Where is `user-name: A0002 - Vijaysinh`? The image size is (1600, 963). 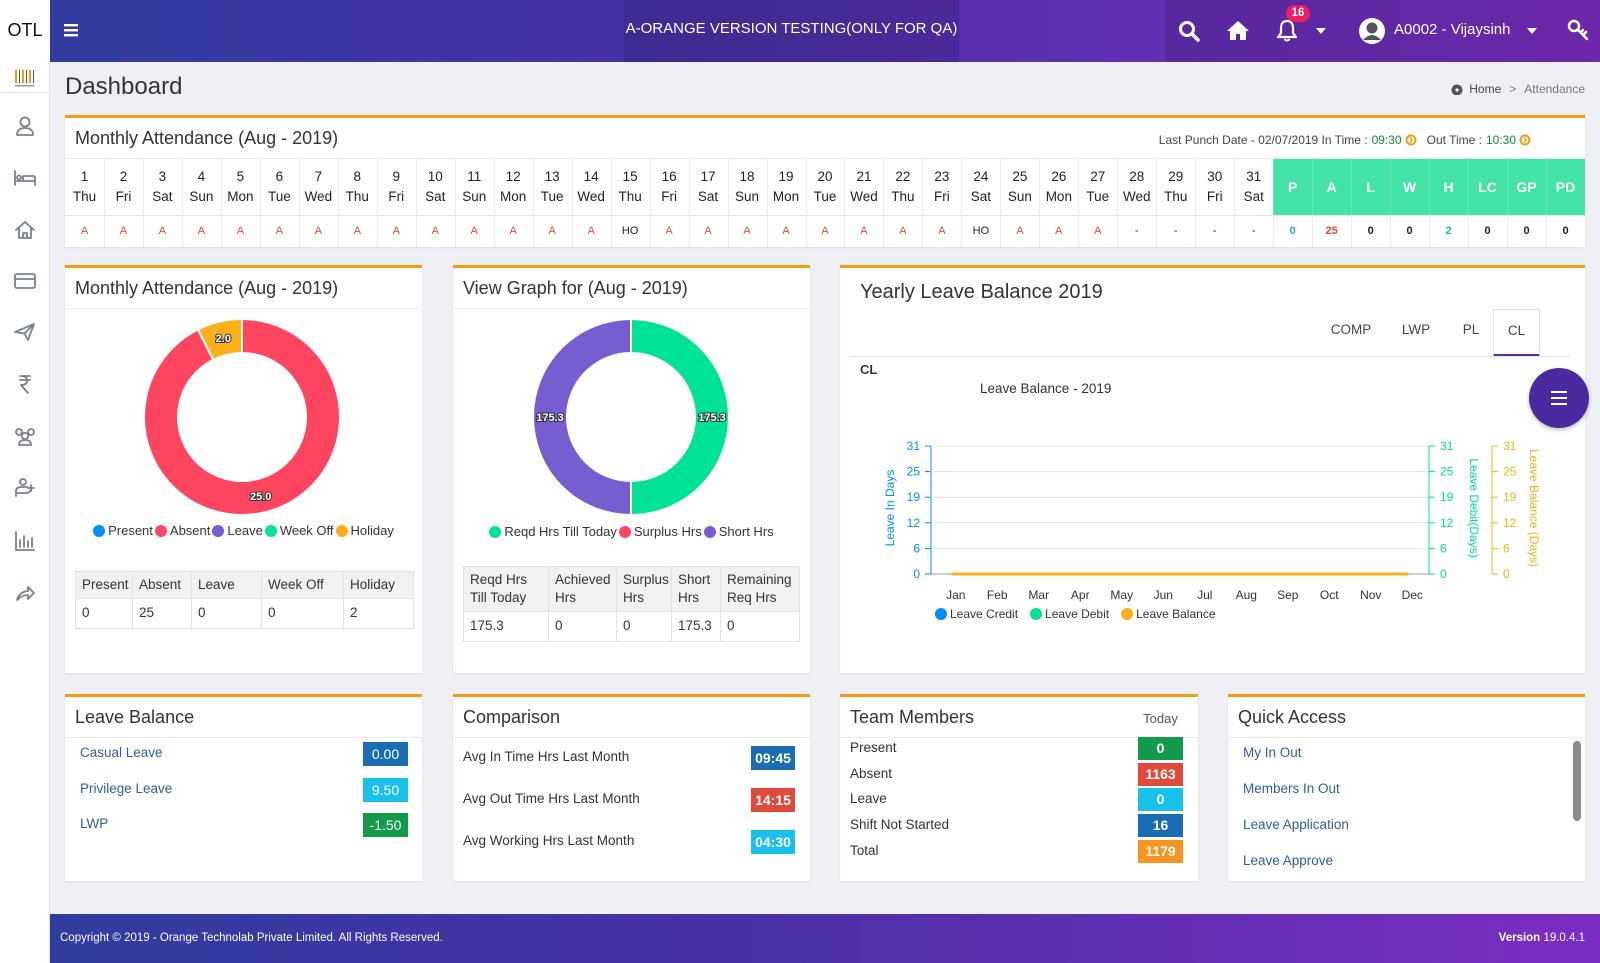
user-name: A0002 - Vijaysinh is located at coordinates (1452, 29).